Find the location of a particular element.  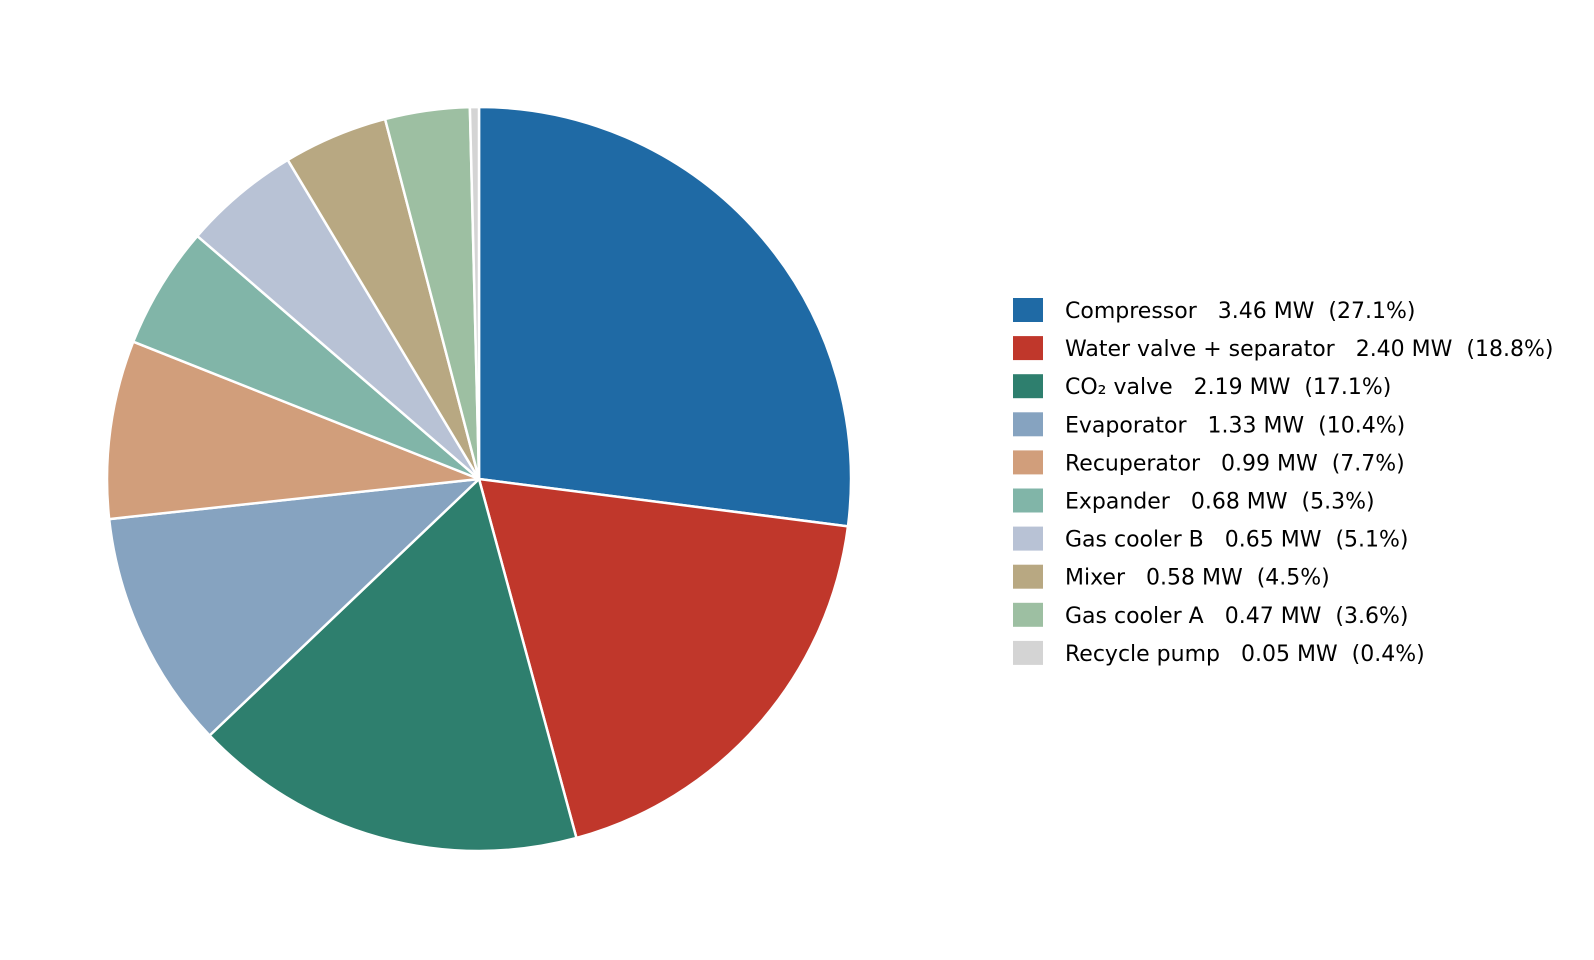

legend-item-co-valve: CO₂ valve 2.19 MW (17.1%) is located at coordinates (1202, 387).